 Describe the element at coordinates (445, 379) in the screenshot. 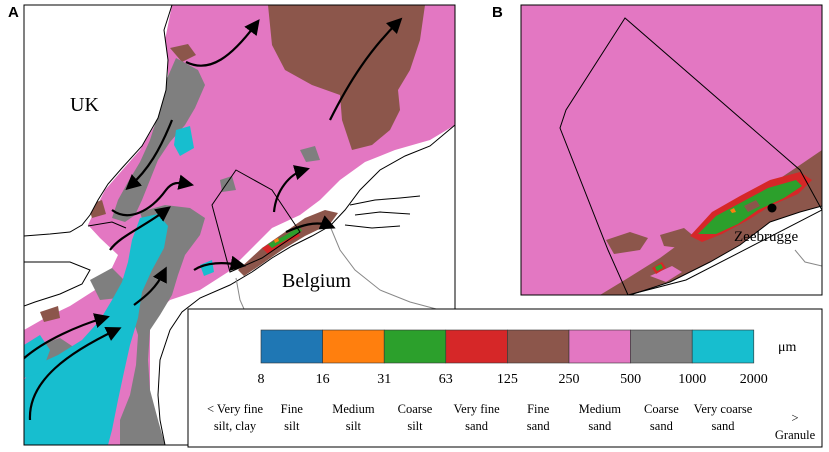

I see `legend-tick-label: 63` at that location.